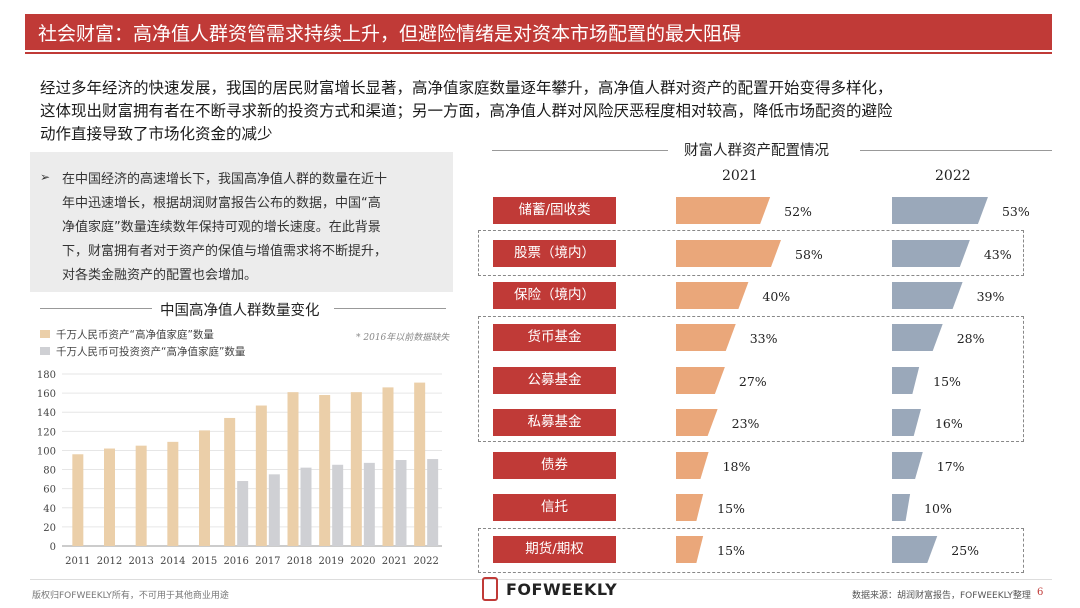 This screenshot has width=1080, height=608. Describe the element at coordinates (1040, 592) in the screenshot. I see `page-number: 6` at that location.